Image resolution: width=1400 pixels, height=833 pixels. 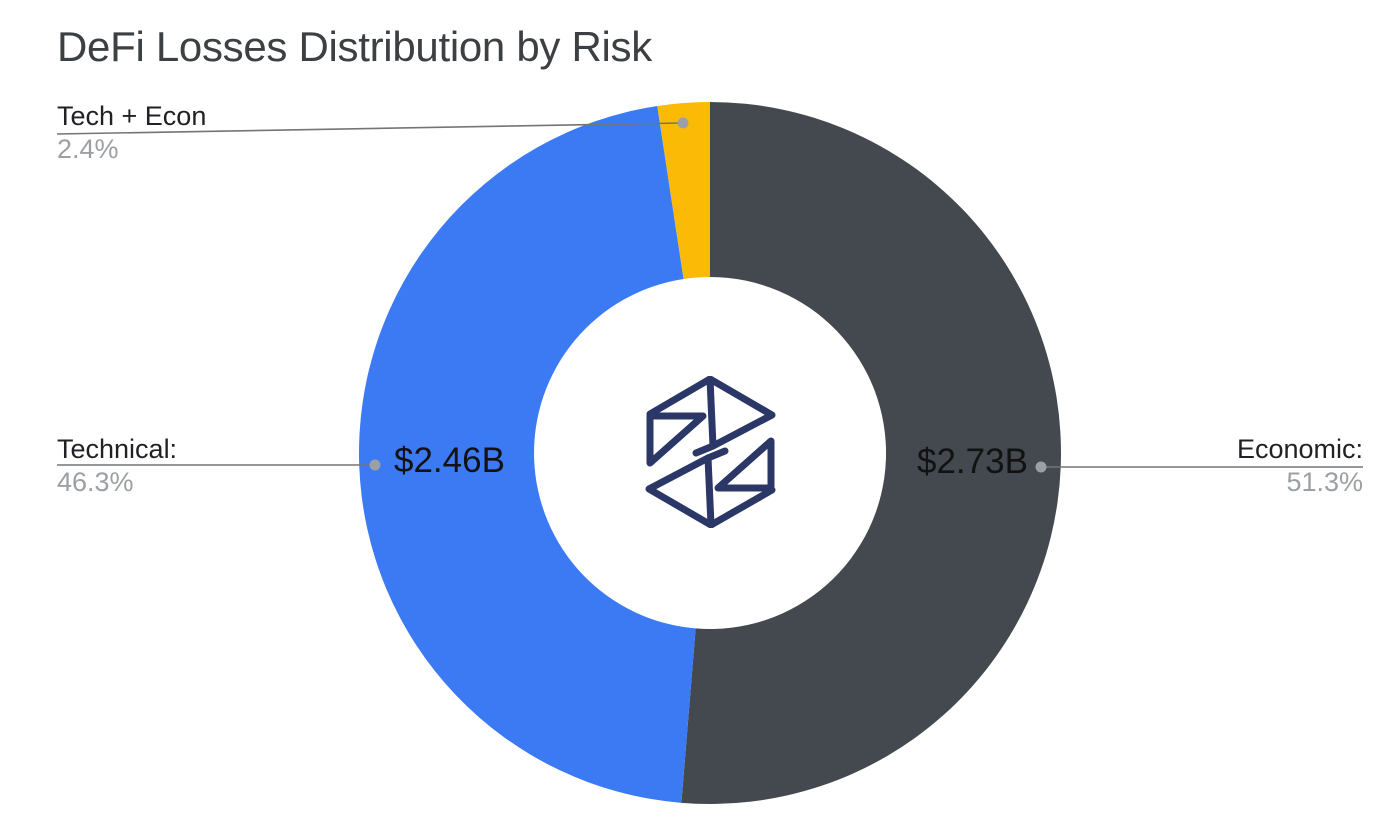 I want to click on slice-percent-technical: 46.3%, so click(x=95, y=482).